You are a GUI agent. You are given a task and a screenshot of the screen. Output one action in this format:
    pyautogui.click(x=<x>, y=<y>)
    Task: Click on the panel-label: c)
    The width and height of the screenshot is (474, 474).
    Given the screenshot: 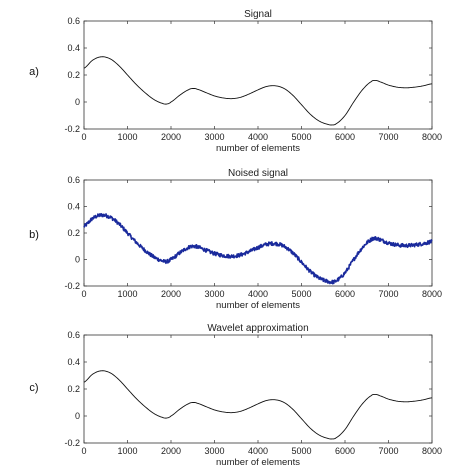 What is the action you would take?
    pyautogui.click(x=33, y=388)
    